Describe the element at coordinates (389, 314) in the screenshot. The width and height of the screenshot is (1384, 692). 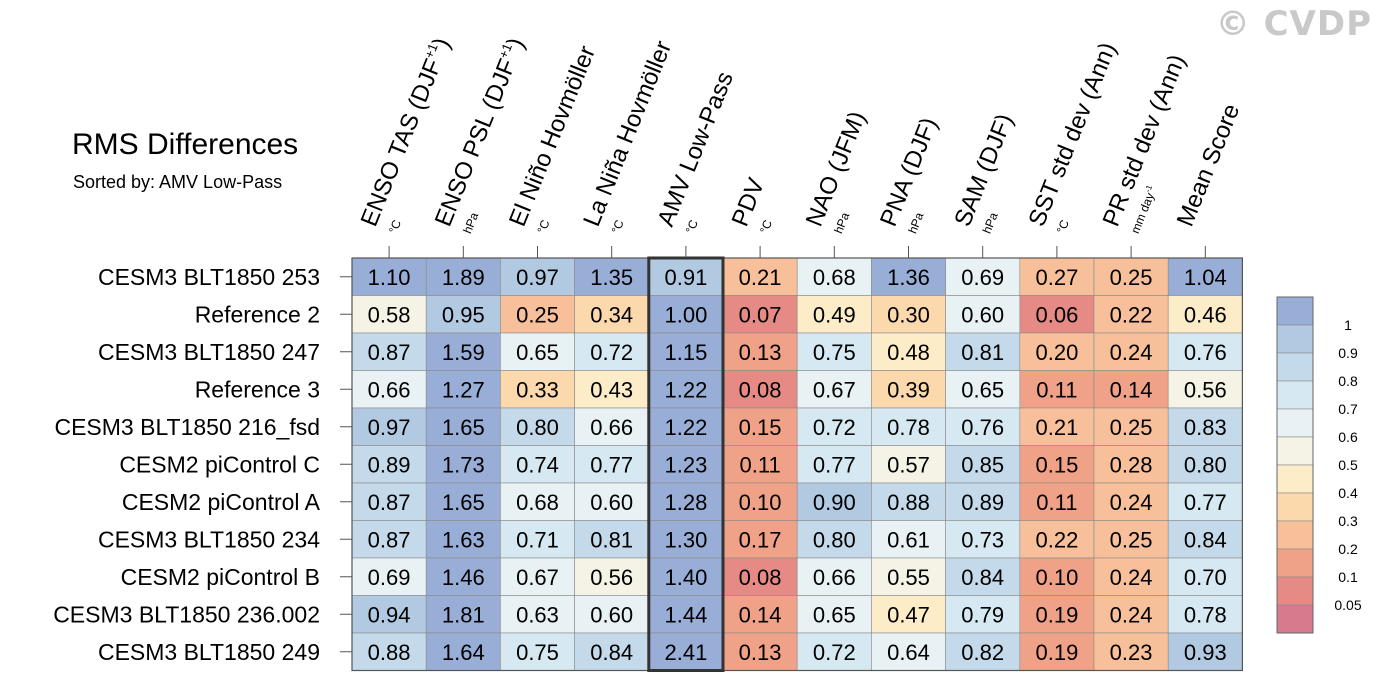
I see `cell-value-label: 0.58` at that location.